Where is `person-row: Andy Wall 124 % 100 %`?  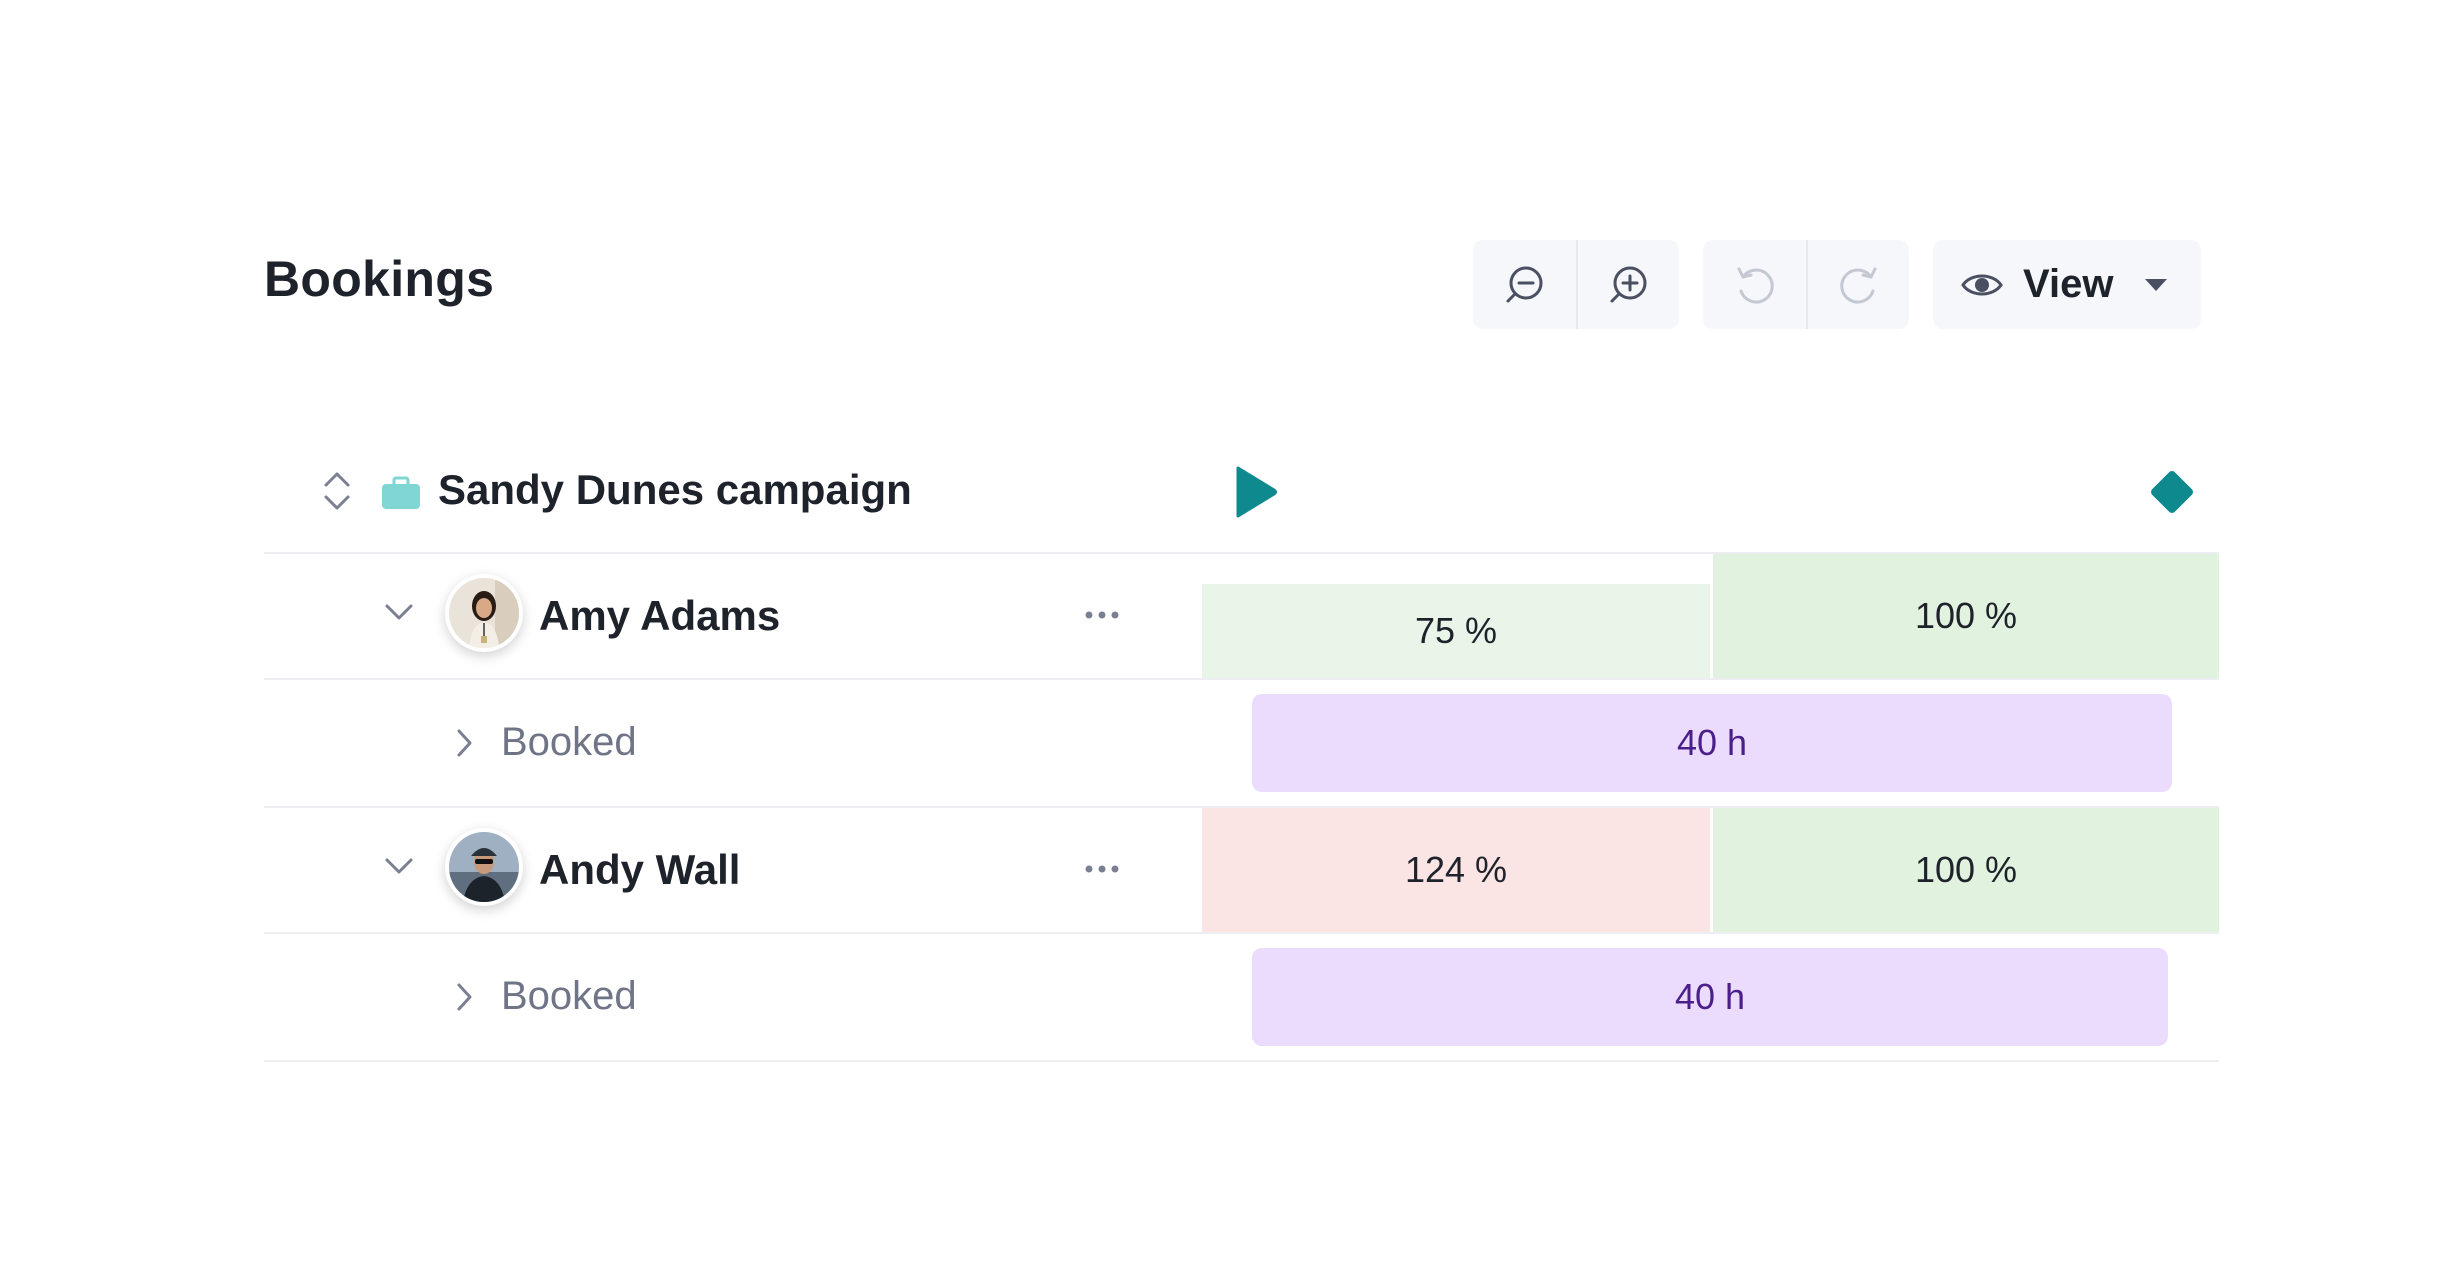
person-row: Andy Wall 124 % 100 % is located at coordinates (1241, 871).